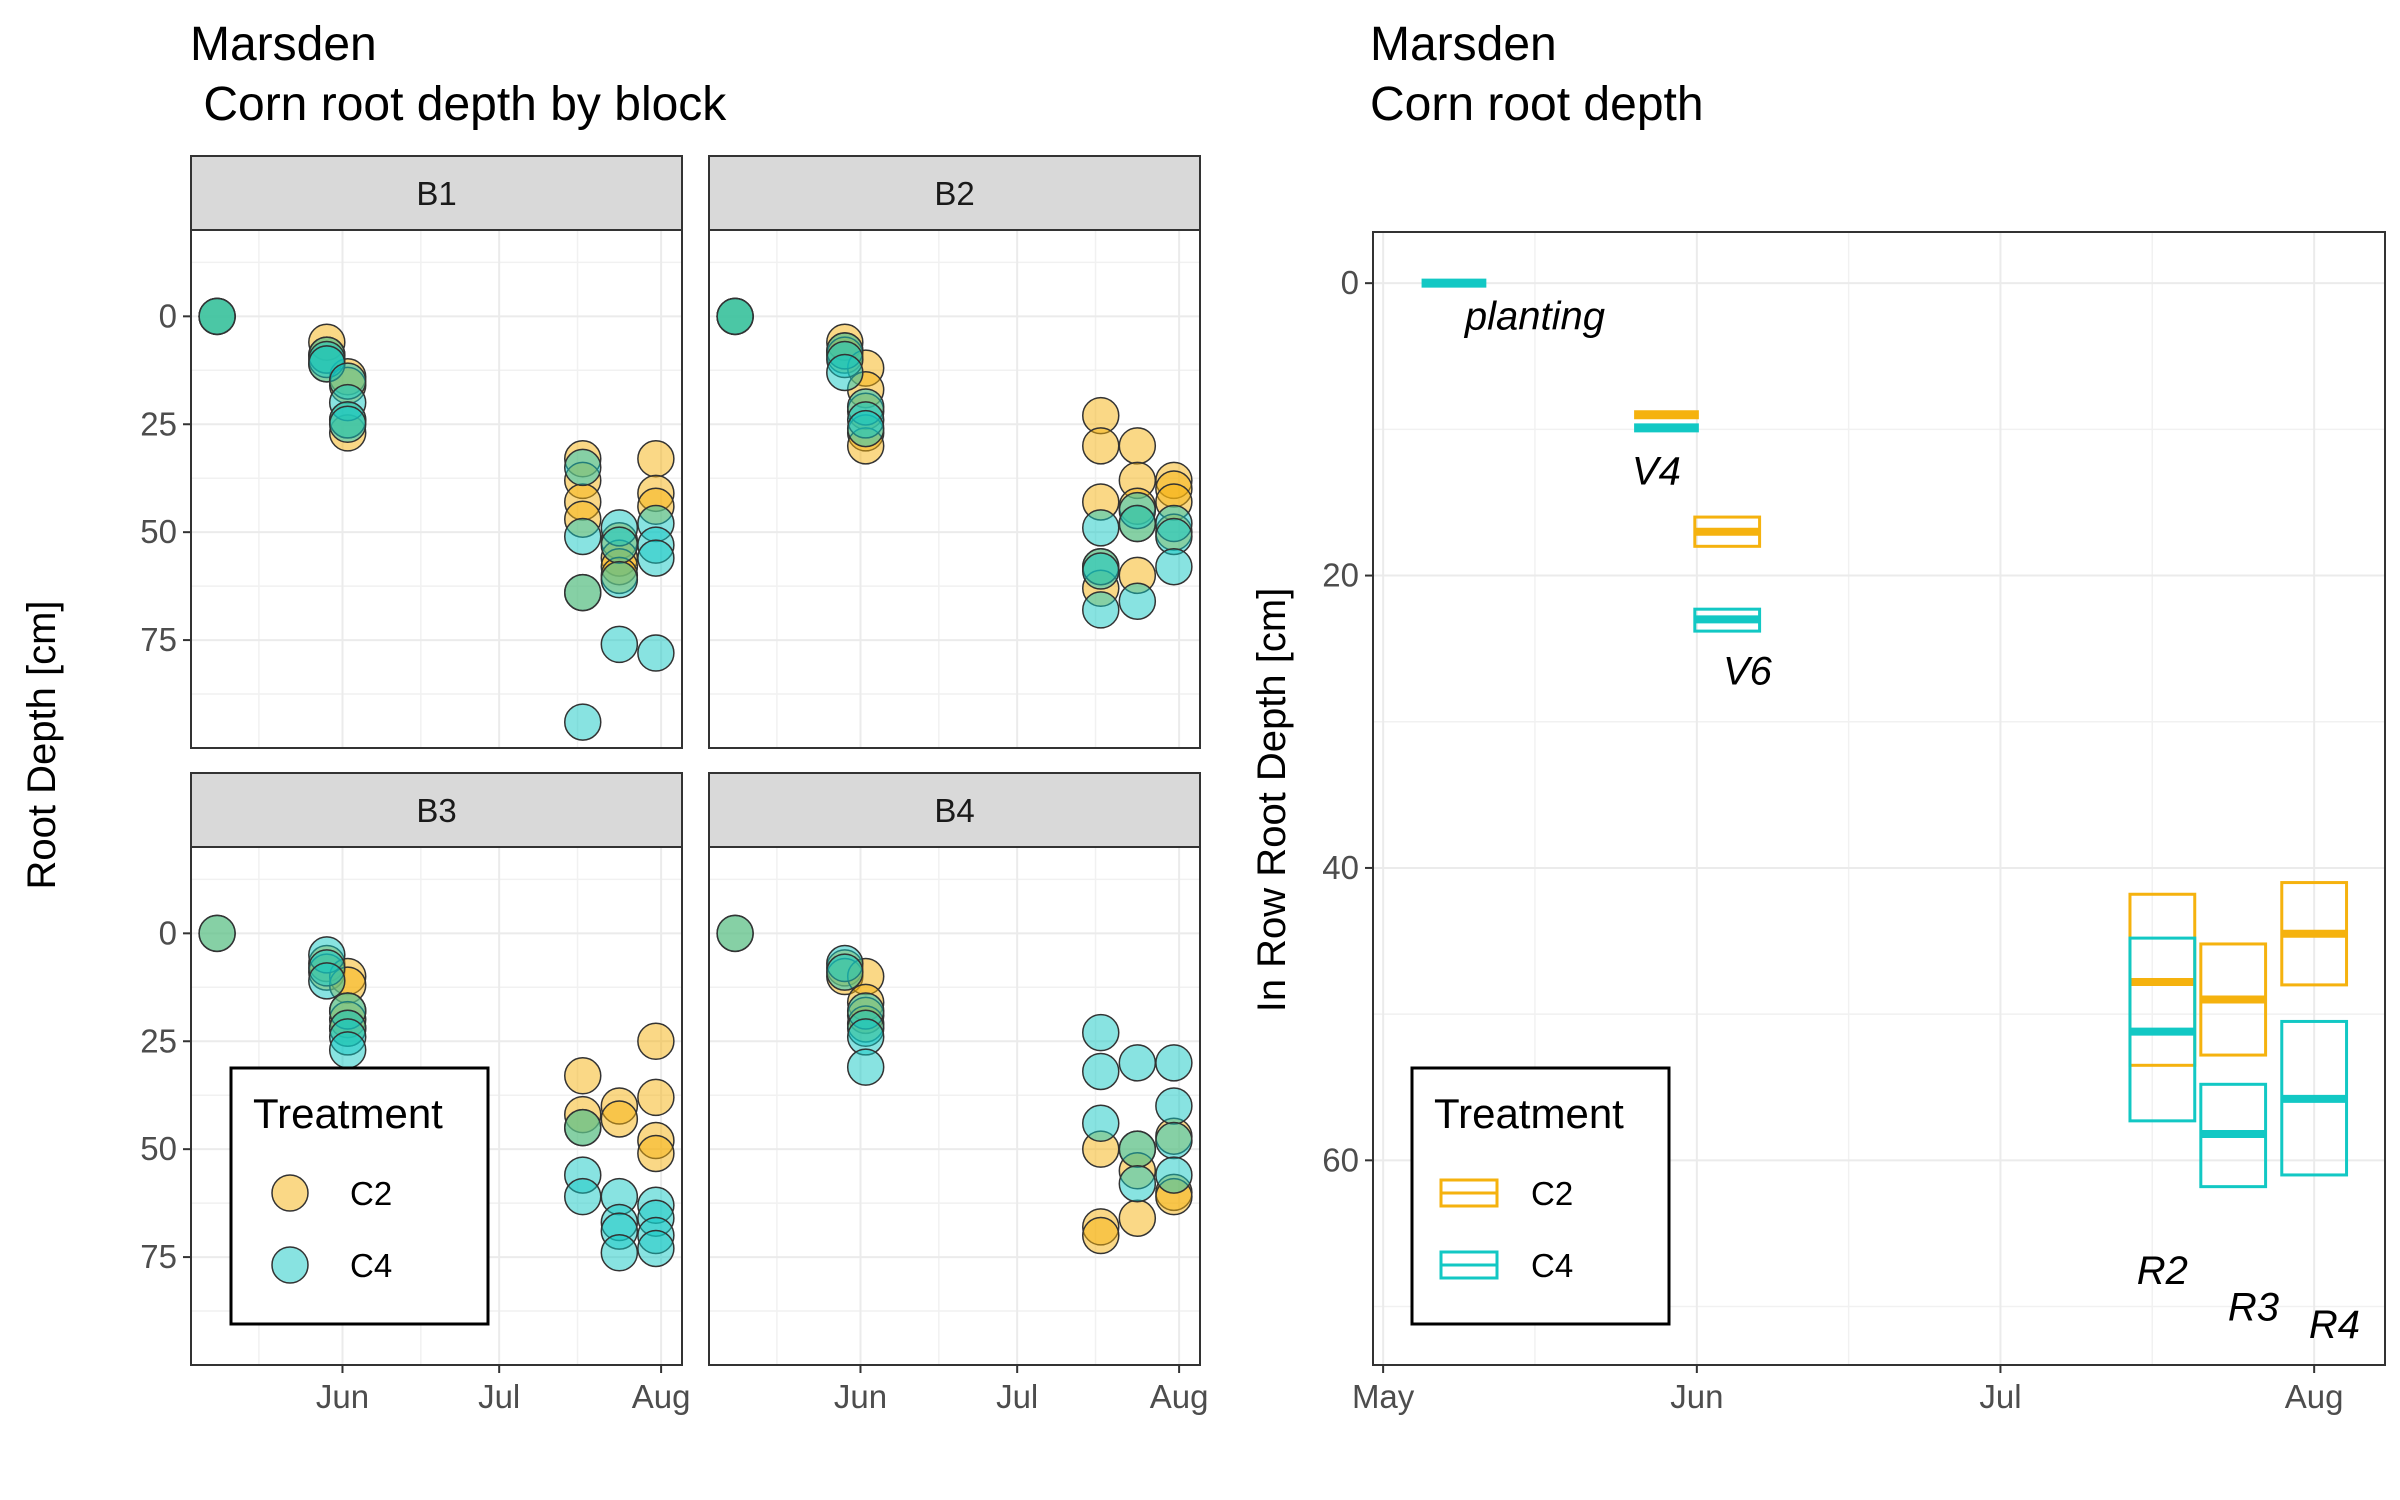 This screenshot has height=1500, width=2400. I want to click on left-legend: Treatment C2 C4, so click(359, 1196).